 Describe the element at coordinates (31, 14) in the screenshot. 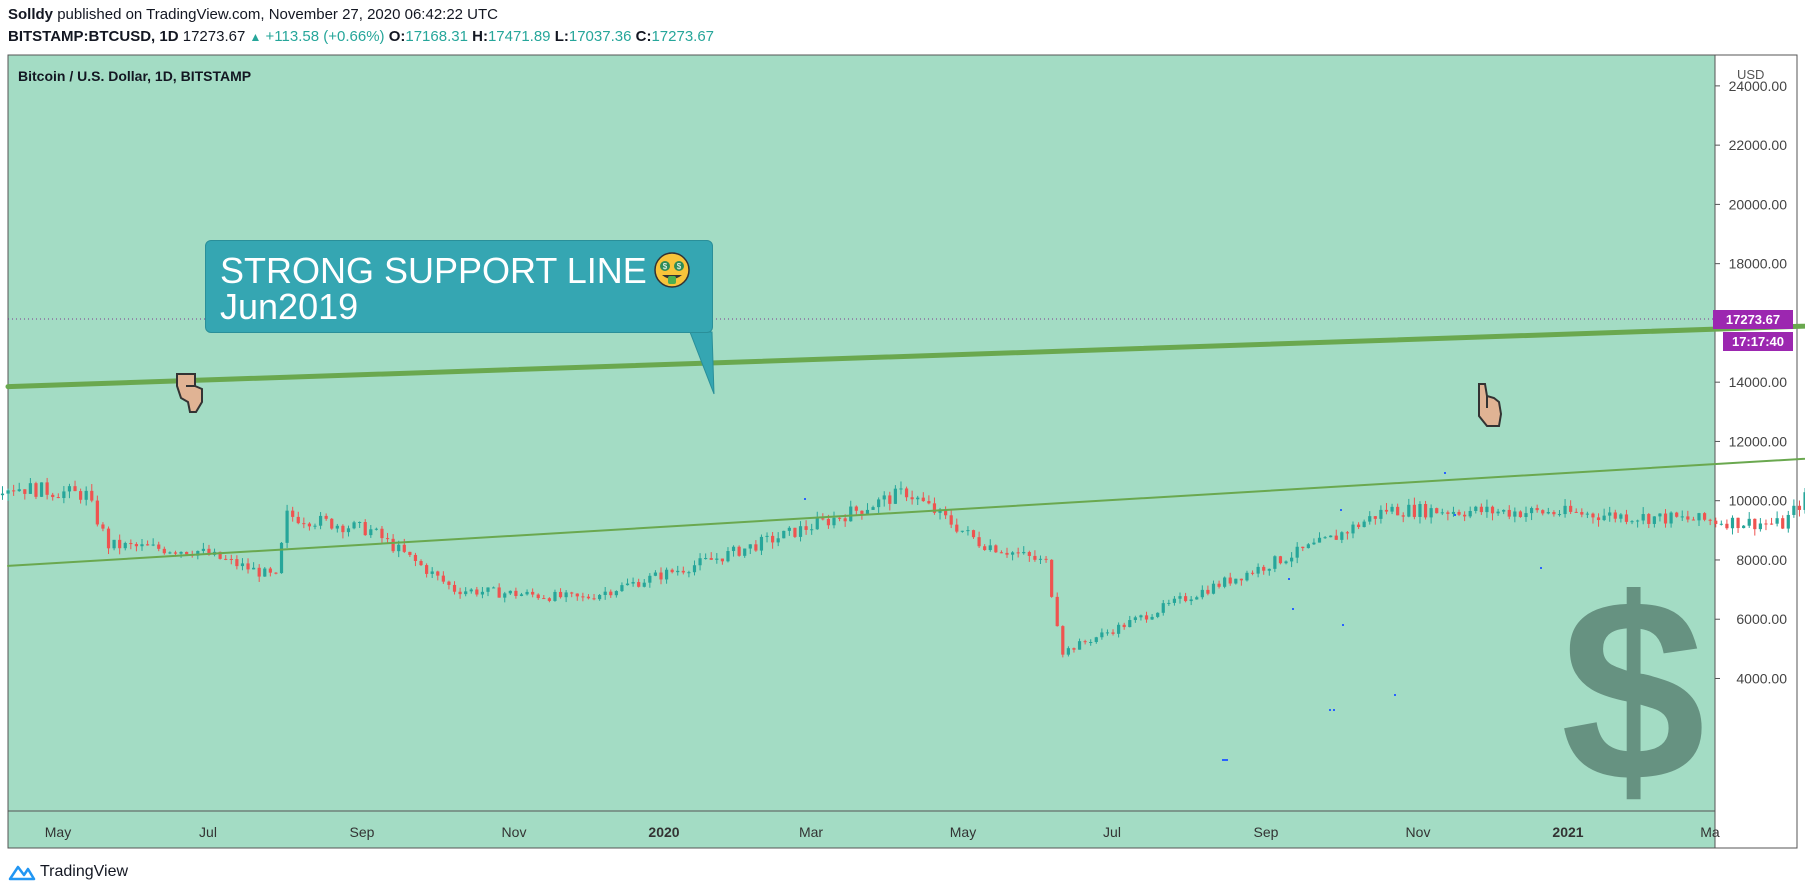

I see `author-name: Solldy` at that location.